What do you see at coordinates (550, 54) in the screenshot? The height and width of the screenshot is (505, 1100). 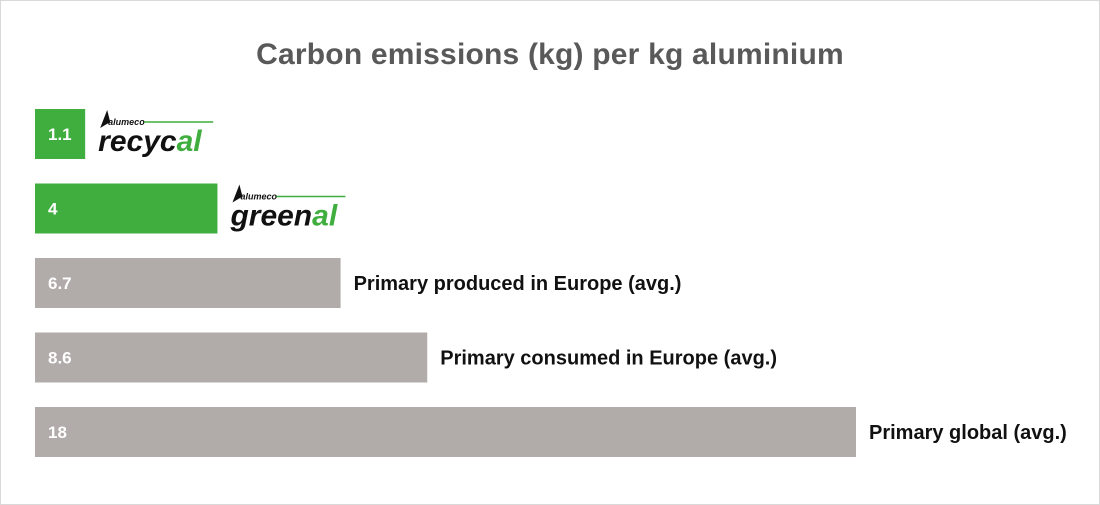 I see `chart-title: Carbon emissions (kg) per kg aluminium` at bounding box center [550, 54].